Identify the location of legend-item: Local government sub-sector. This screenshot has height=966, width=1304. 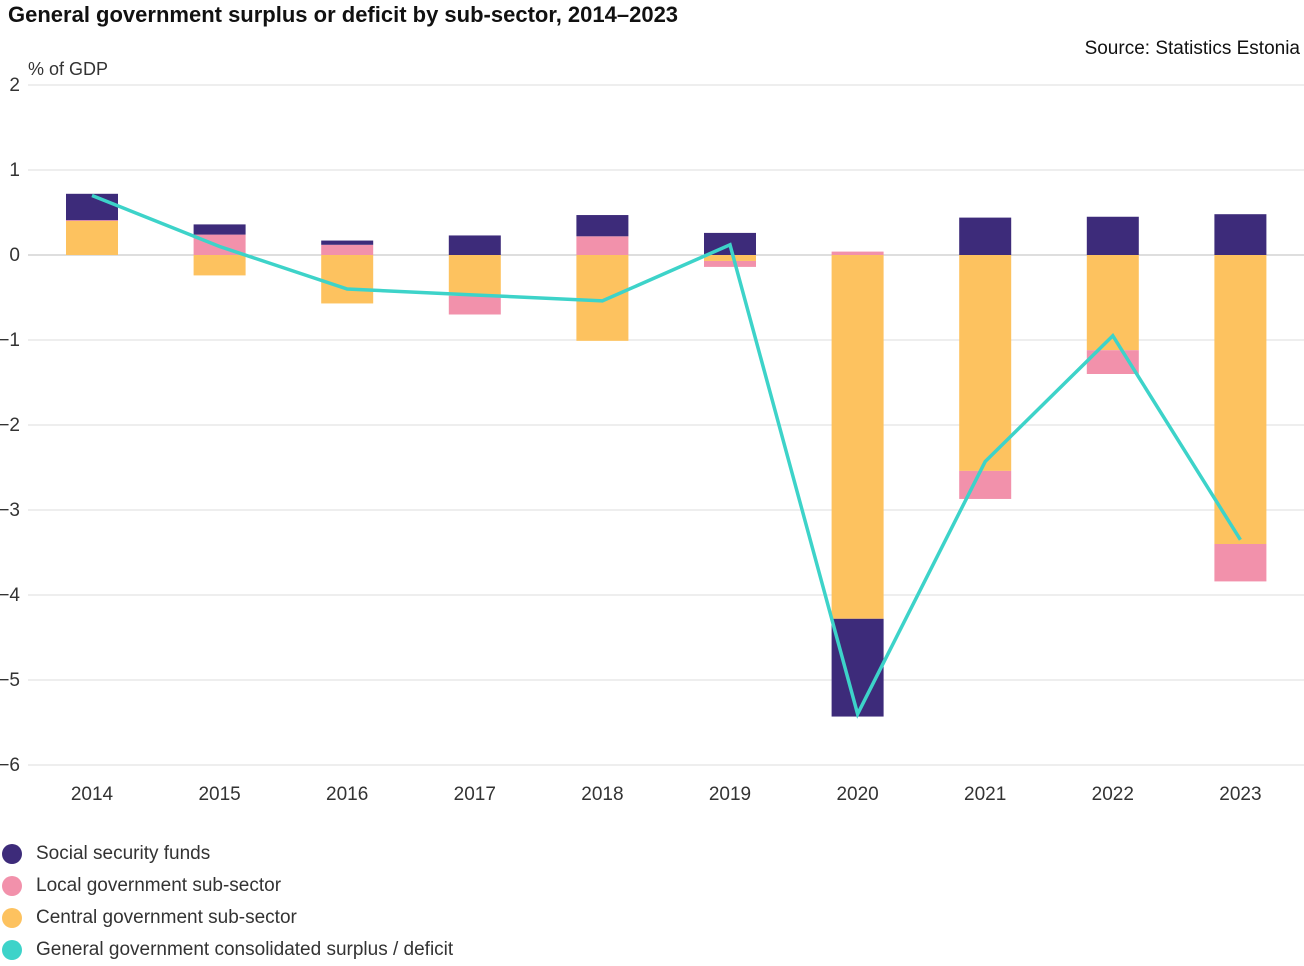
(227, 886).